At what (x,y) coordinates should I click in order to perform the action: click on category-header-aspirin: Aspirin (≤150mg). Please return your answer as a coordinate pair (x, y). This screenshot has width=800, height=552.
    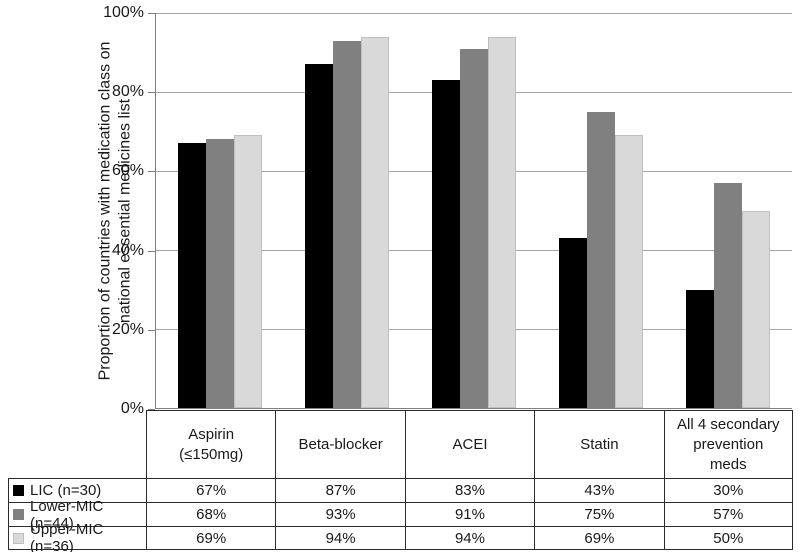
    Looking at the image, I should click on (211, 444).